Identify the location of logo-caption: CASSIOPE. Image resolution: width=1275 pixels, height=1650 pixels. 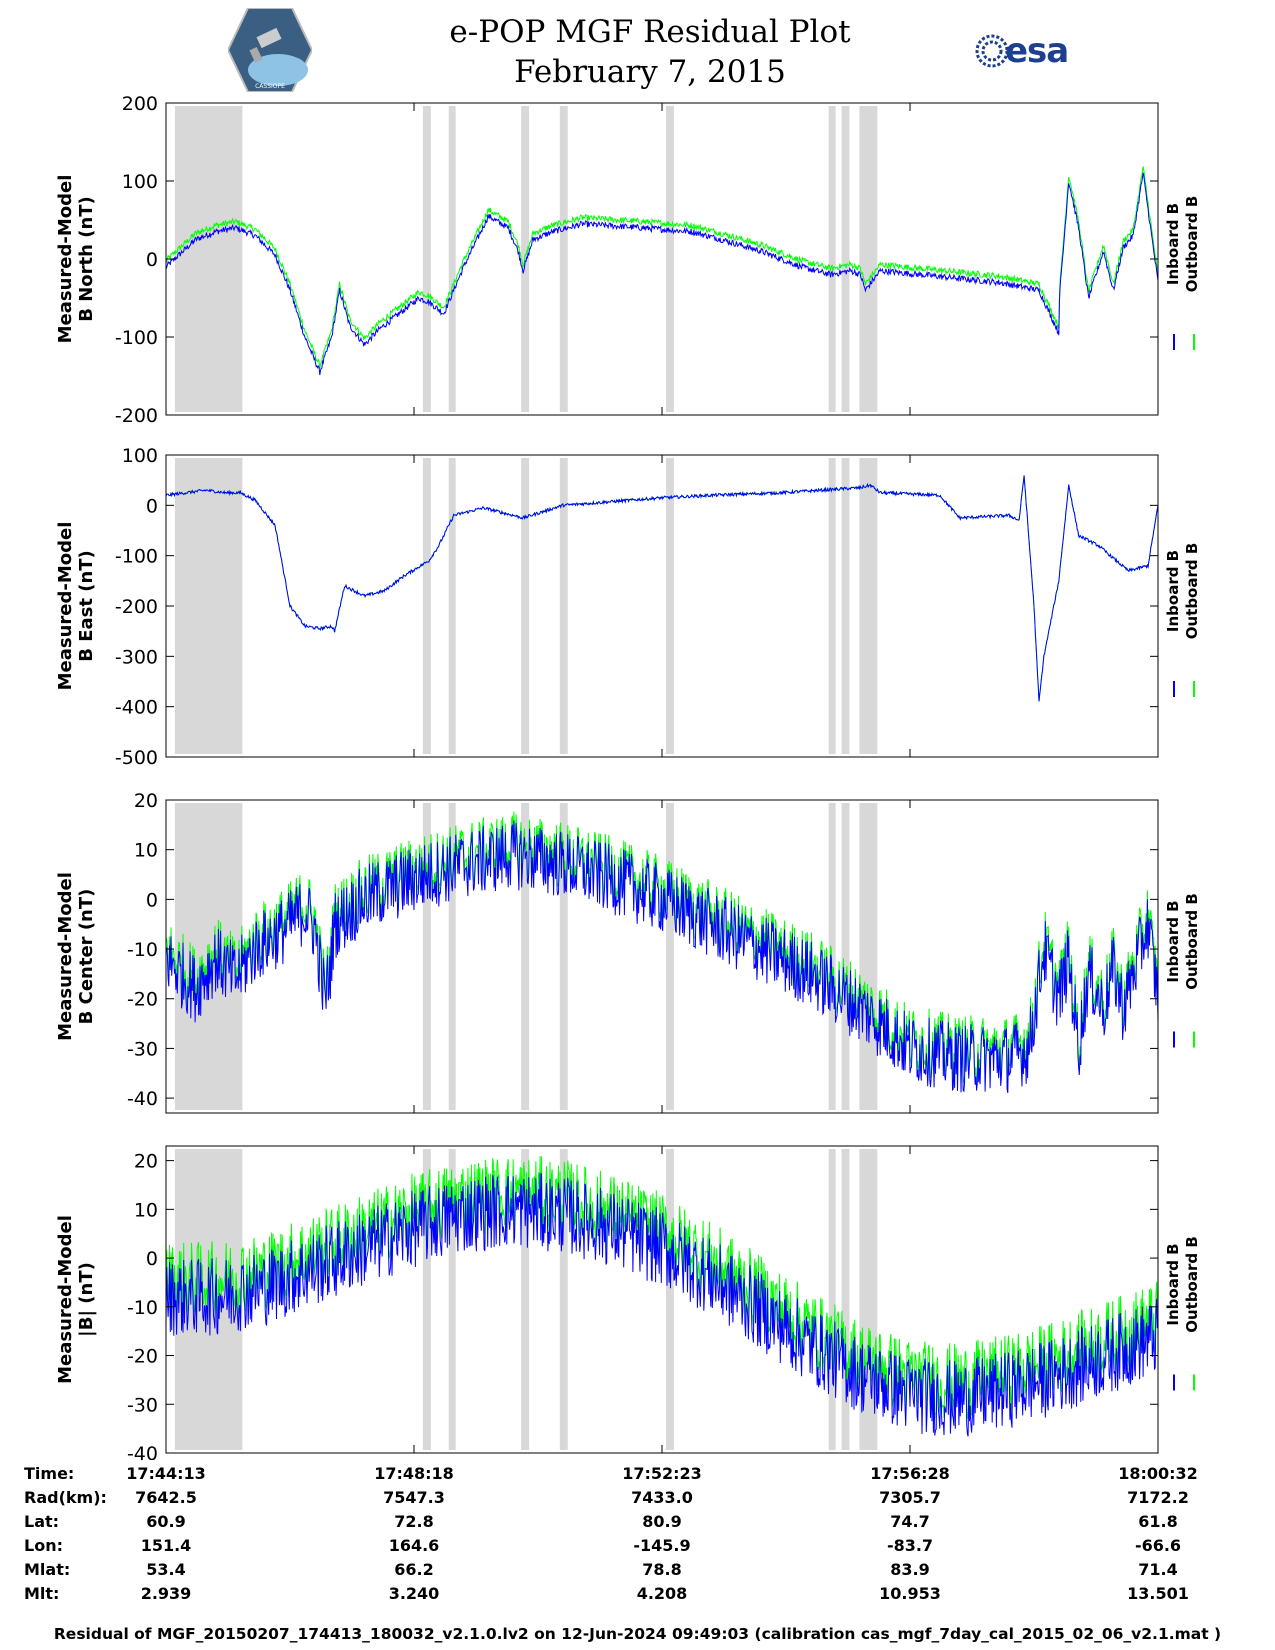
(270, 86).